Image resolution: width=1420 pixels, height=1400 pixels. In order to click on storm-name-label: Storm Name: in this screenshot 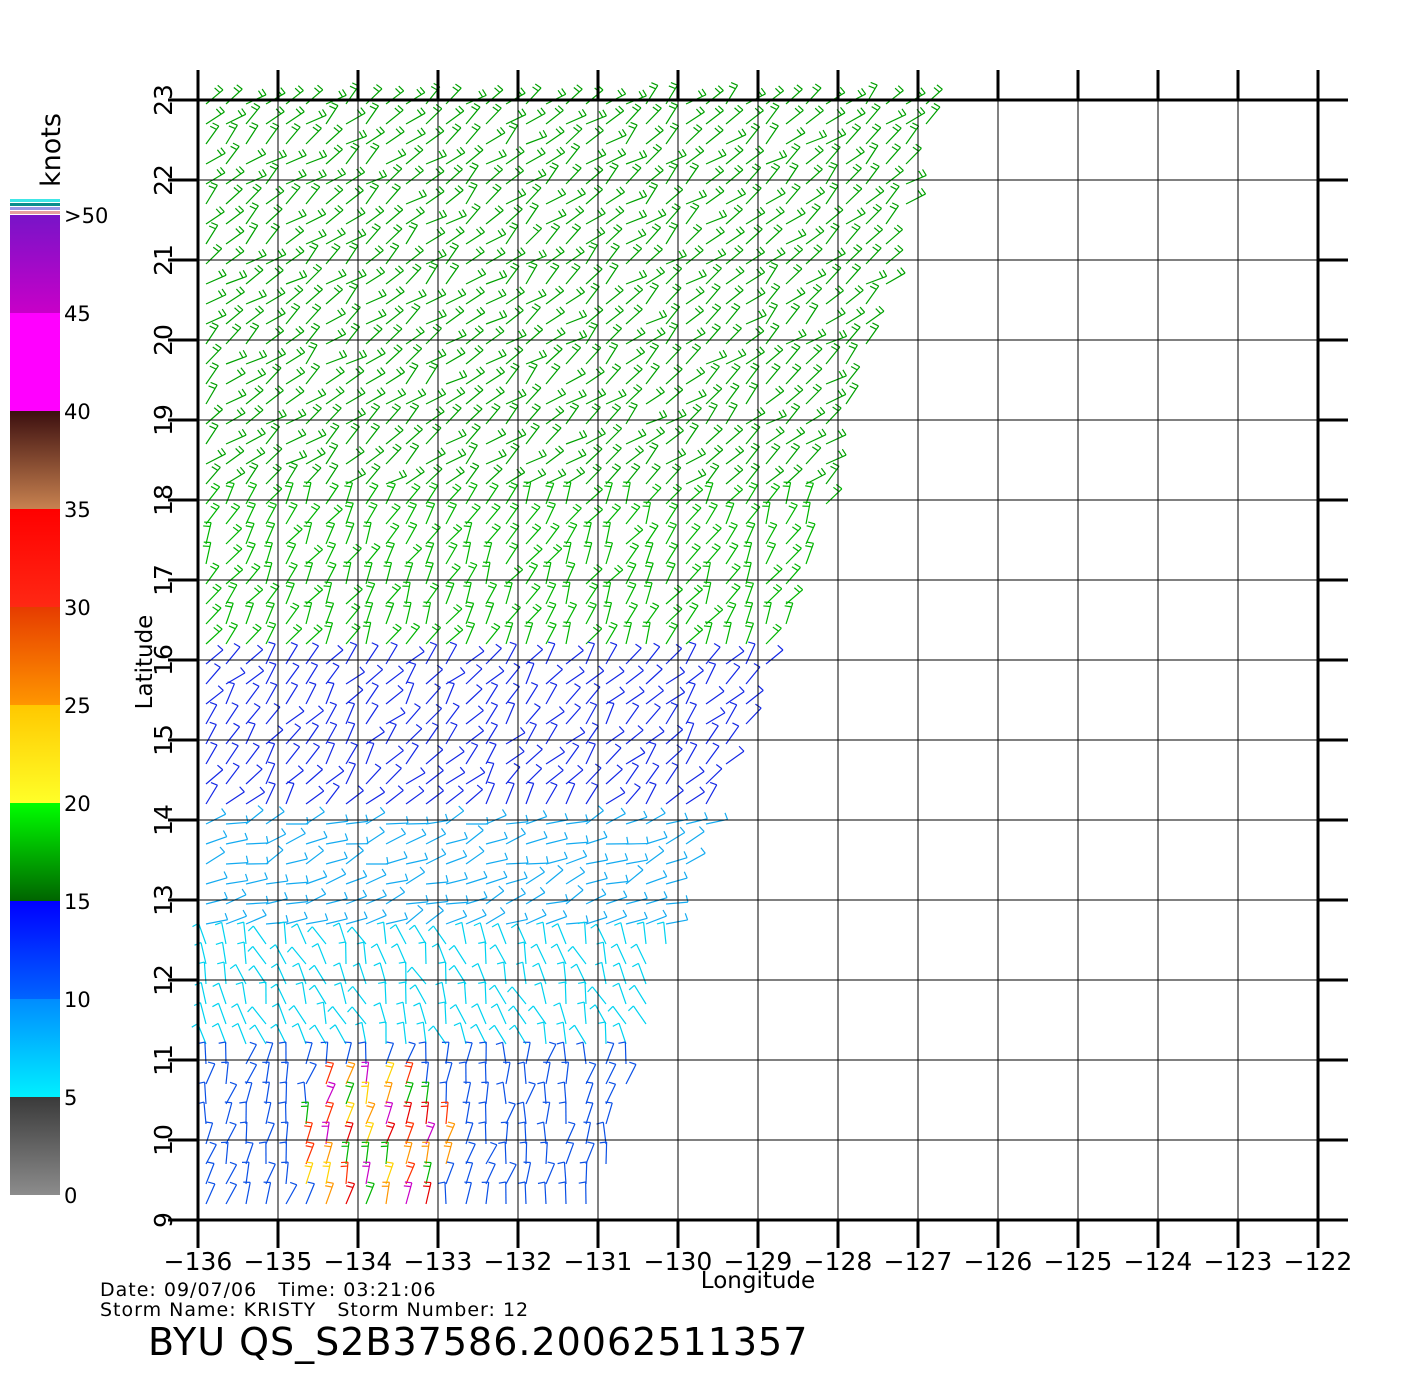, I will do `click(168, 1310)`.